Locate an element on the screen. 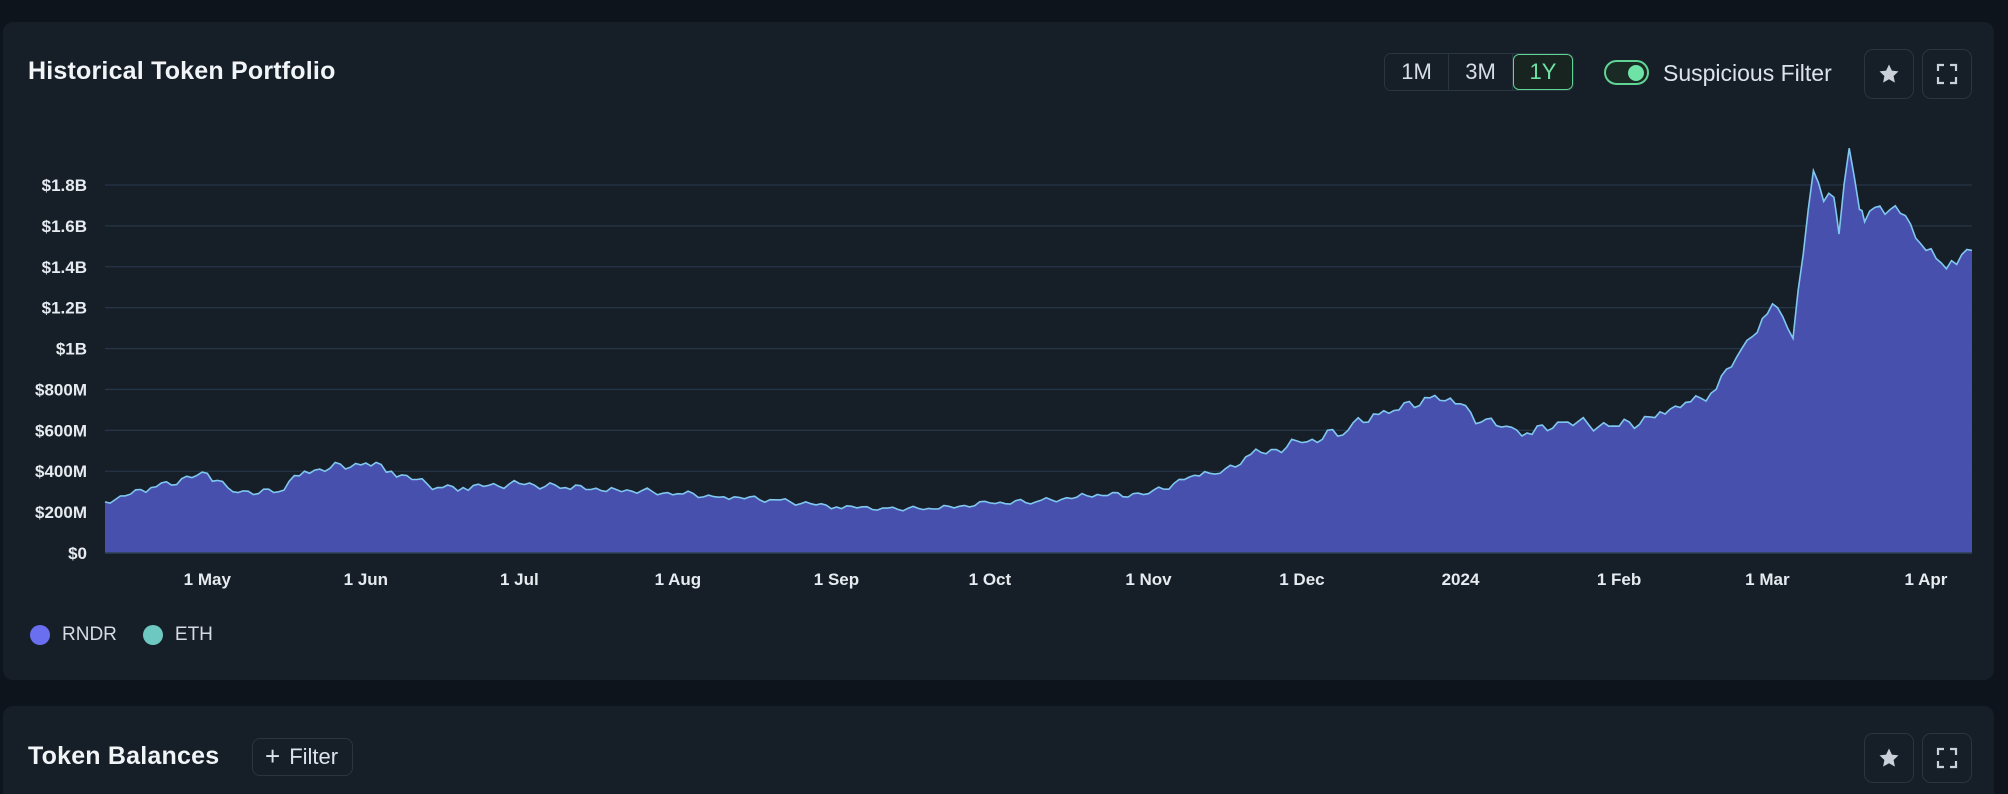 The width and height of the screenshot is (2008, 794). rndr-legend-dot is located at coordinates (40, 635).